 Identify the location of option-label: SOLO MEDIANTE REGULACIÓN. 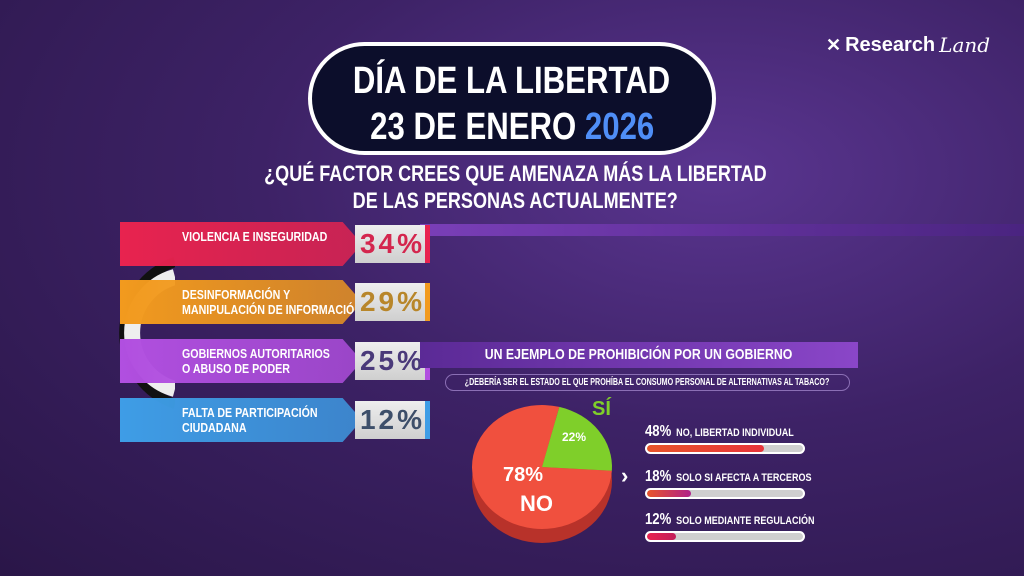
(745, 521).